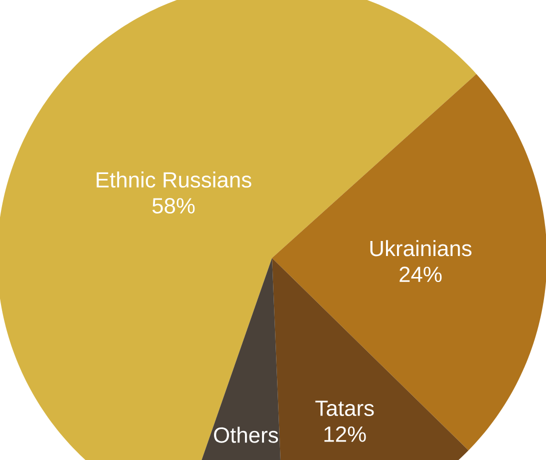 The image size is (546, 460). I want to click on slice-label: Ukrainians, so click(421, 248).